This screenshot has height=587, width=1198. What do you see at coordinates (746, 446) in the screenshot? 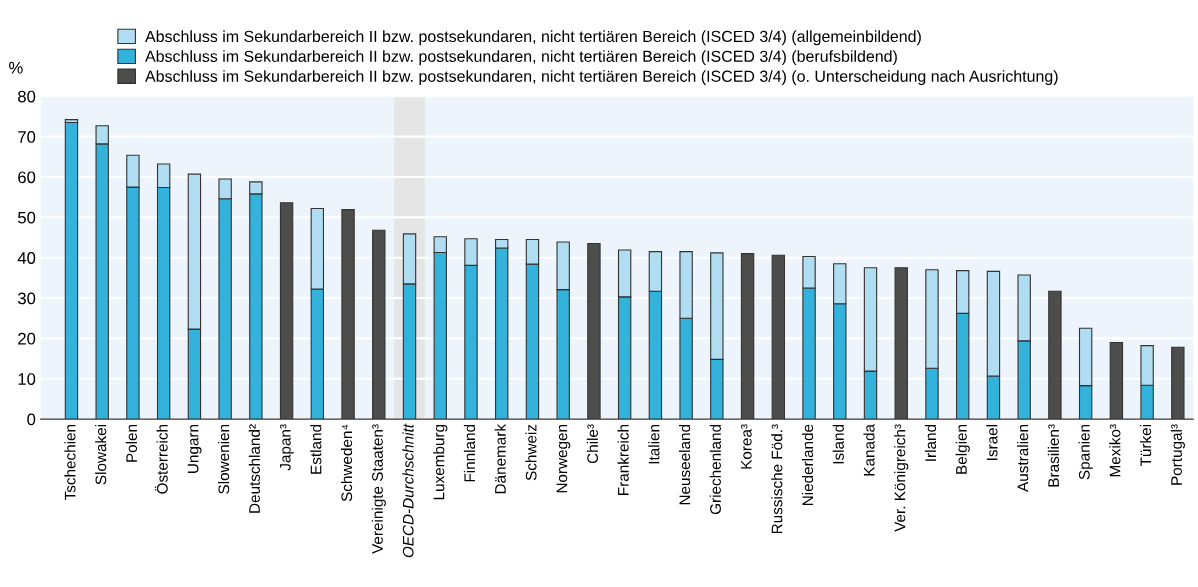
I see `x-tick-label: Korea³` at bounding box center [746, 446].